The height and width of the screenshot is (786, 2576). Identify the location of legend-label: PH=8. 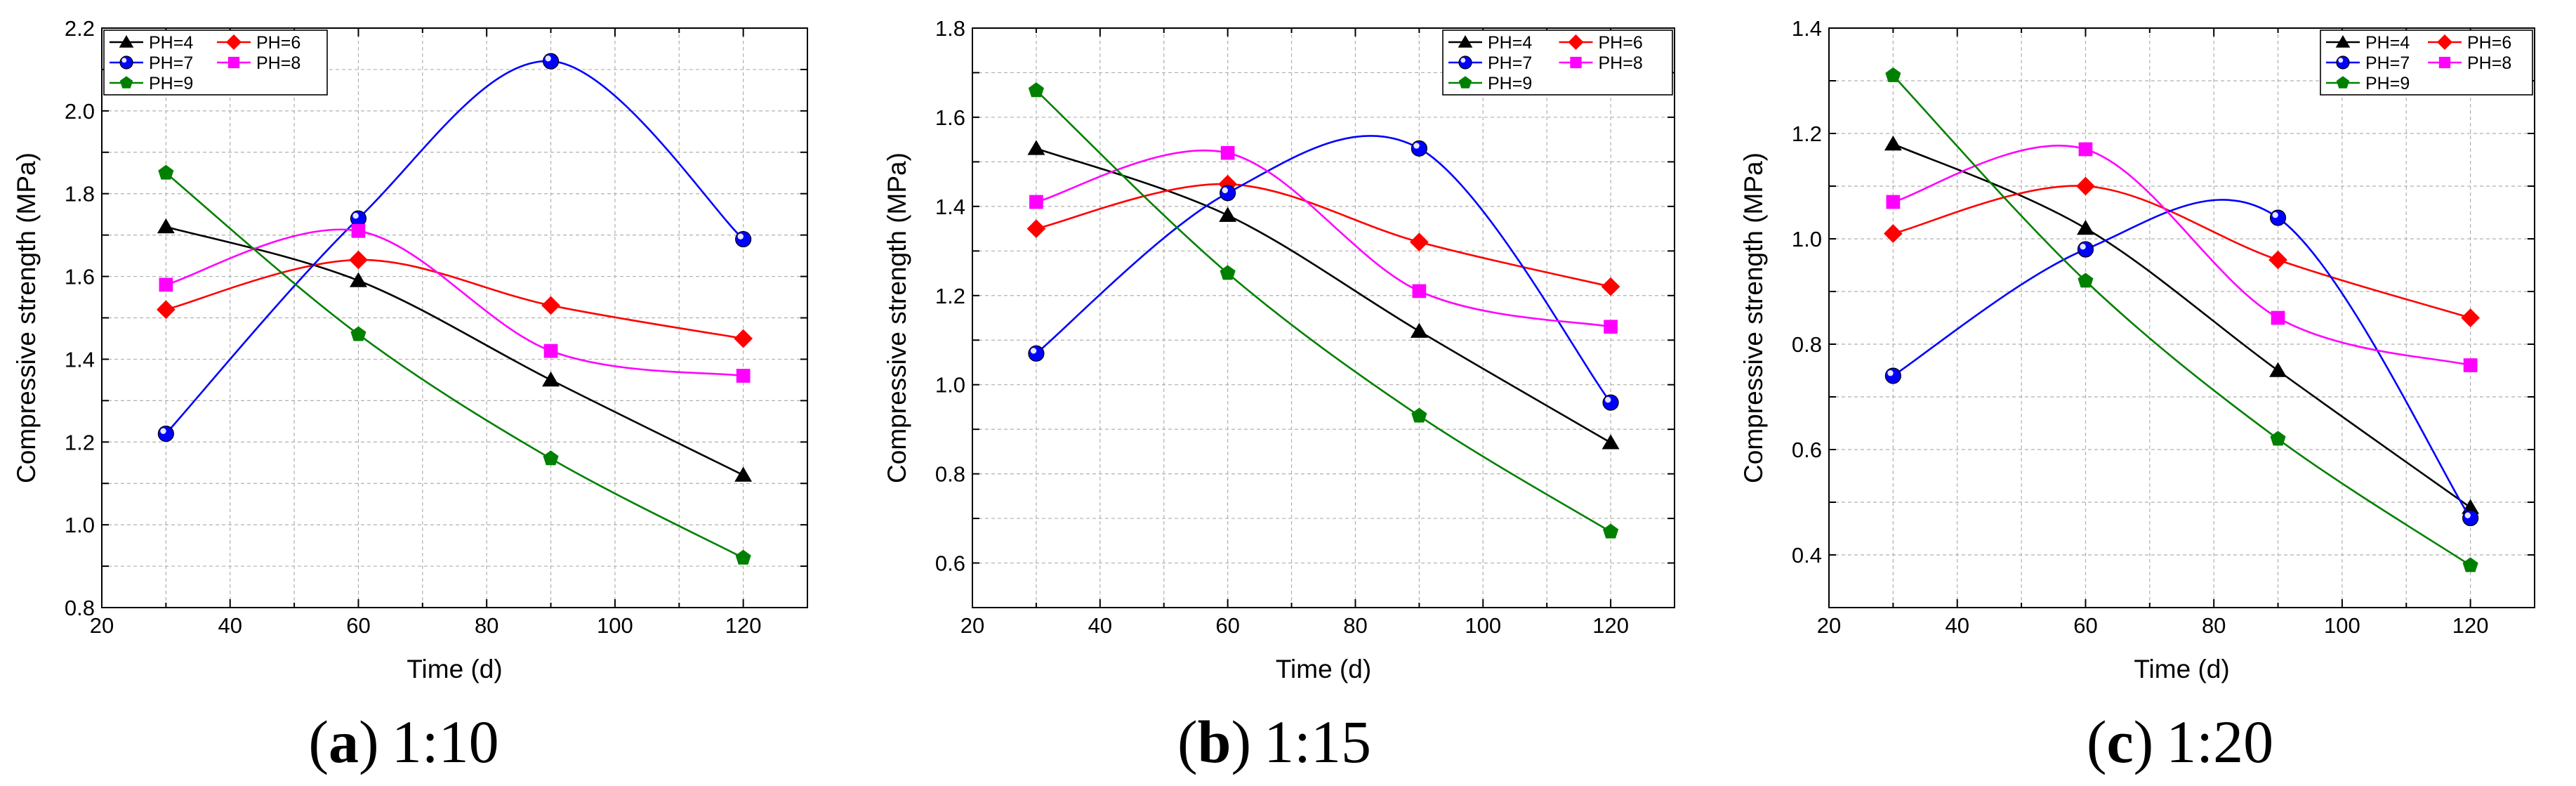
(2489, 63).